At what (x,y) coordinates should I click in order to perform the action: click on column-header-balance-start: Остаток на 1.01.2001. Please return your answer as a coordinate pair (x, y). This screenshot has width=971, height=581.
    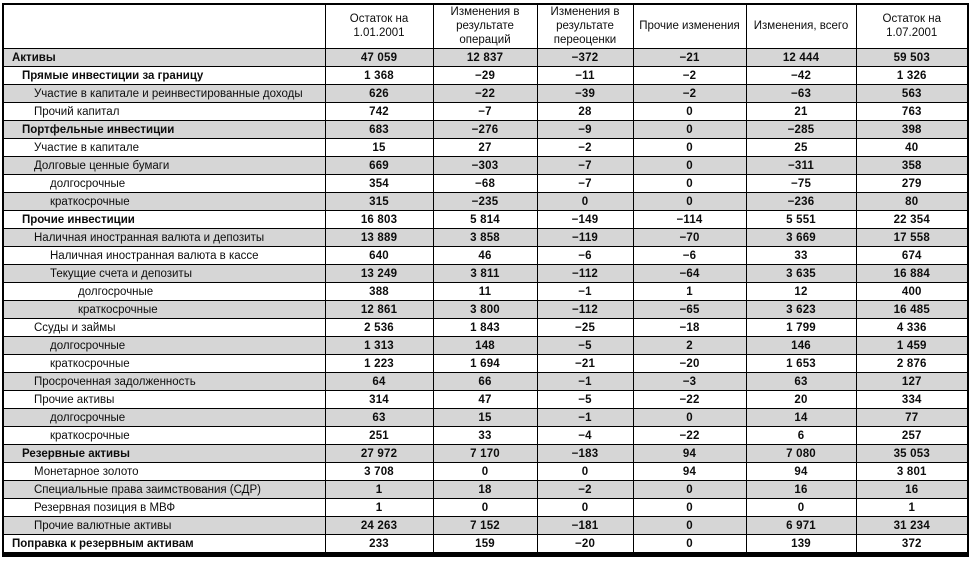
    Looking at the image, I should click on (379, 26).